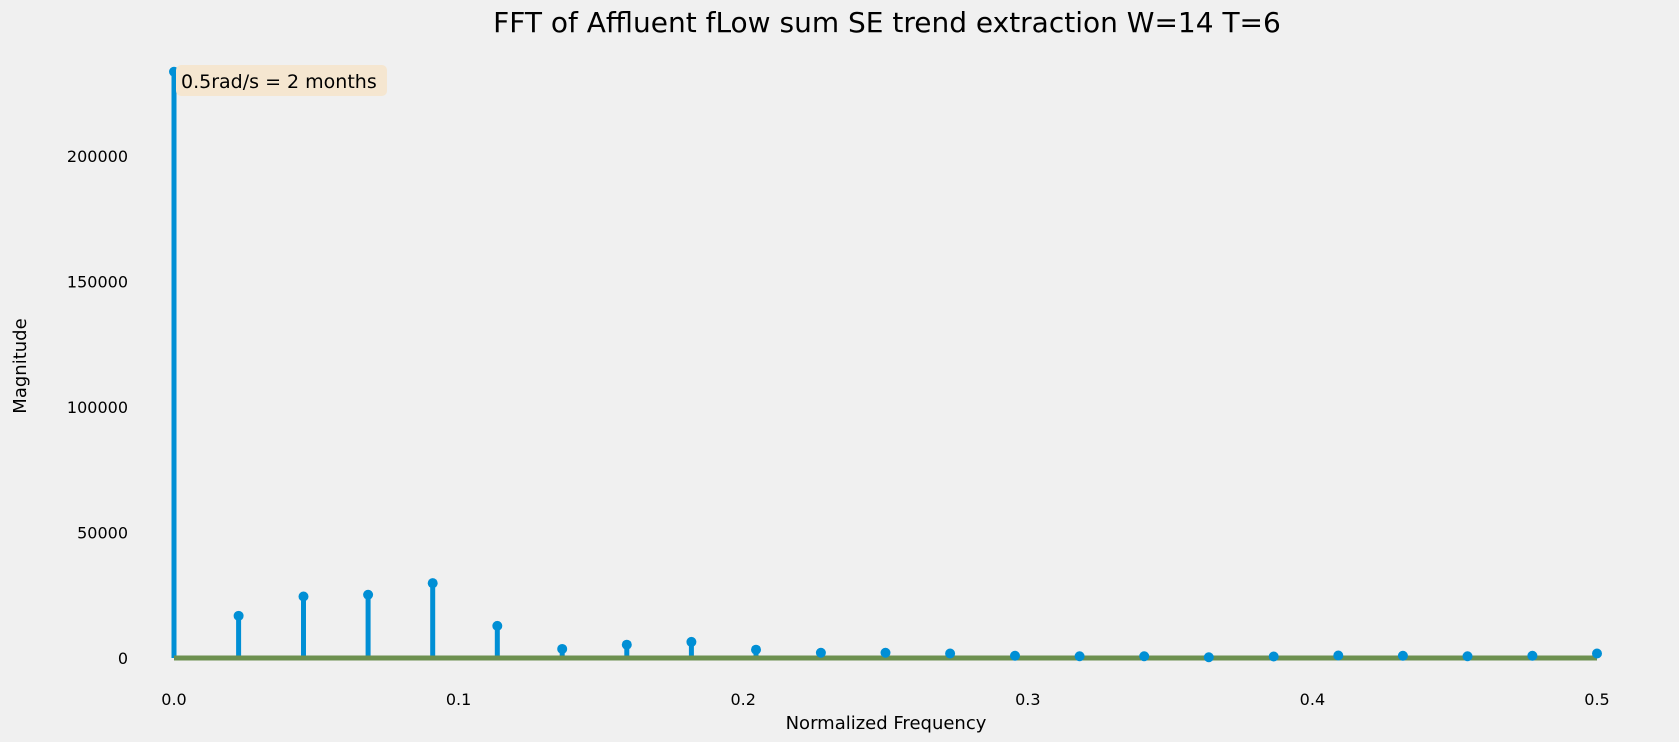 This screenshot has height=742, width=1679. I want to click on y-axis-title: Magnitude, so click(20, 365).